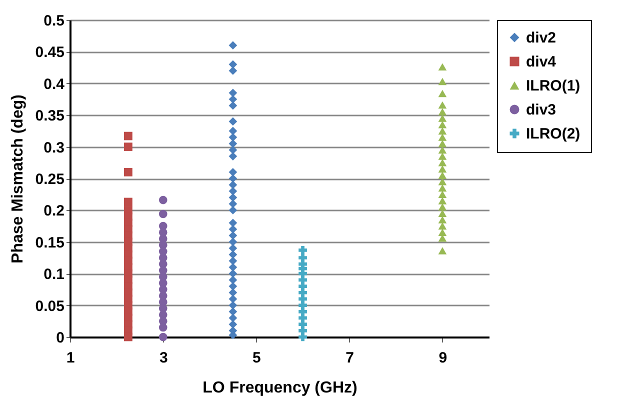 The width and height of the screenshot is (623, 404). What do you see at coordinates (49, 243) in the screenshot?
I see `y-tick-label: 0.15` at bounding box center [49, 243].